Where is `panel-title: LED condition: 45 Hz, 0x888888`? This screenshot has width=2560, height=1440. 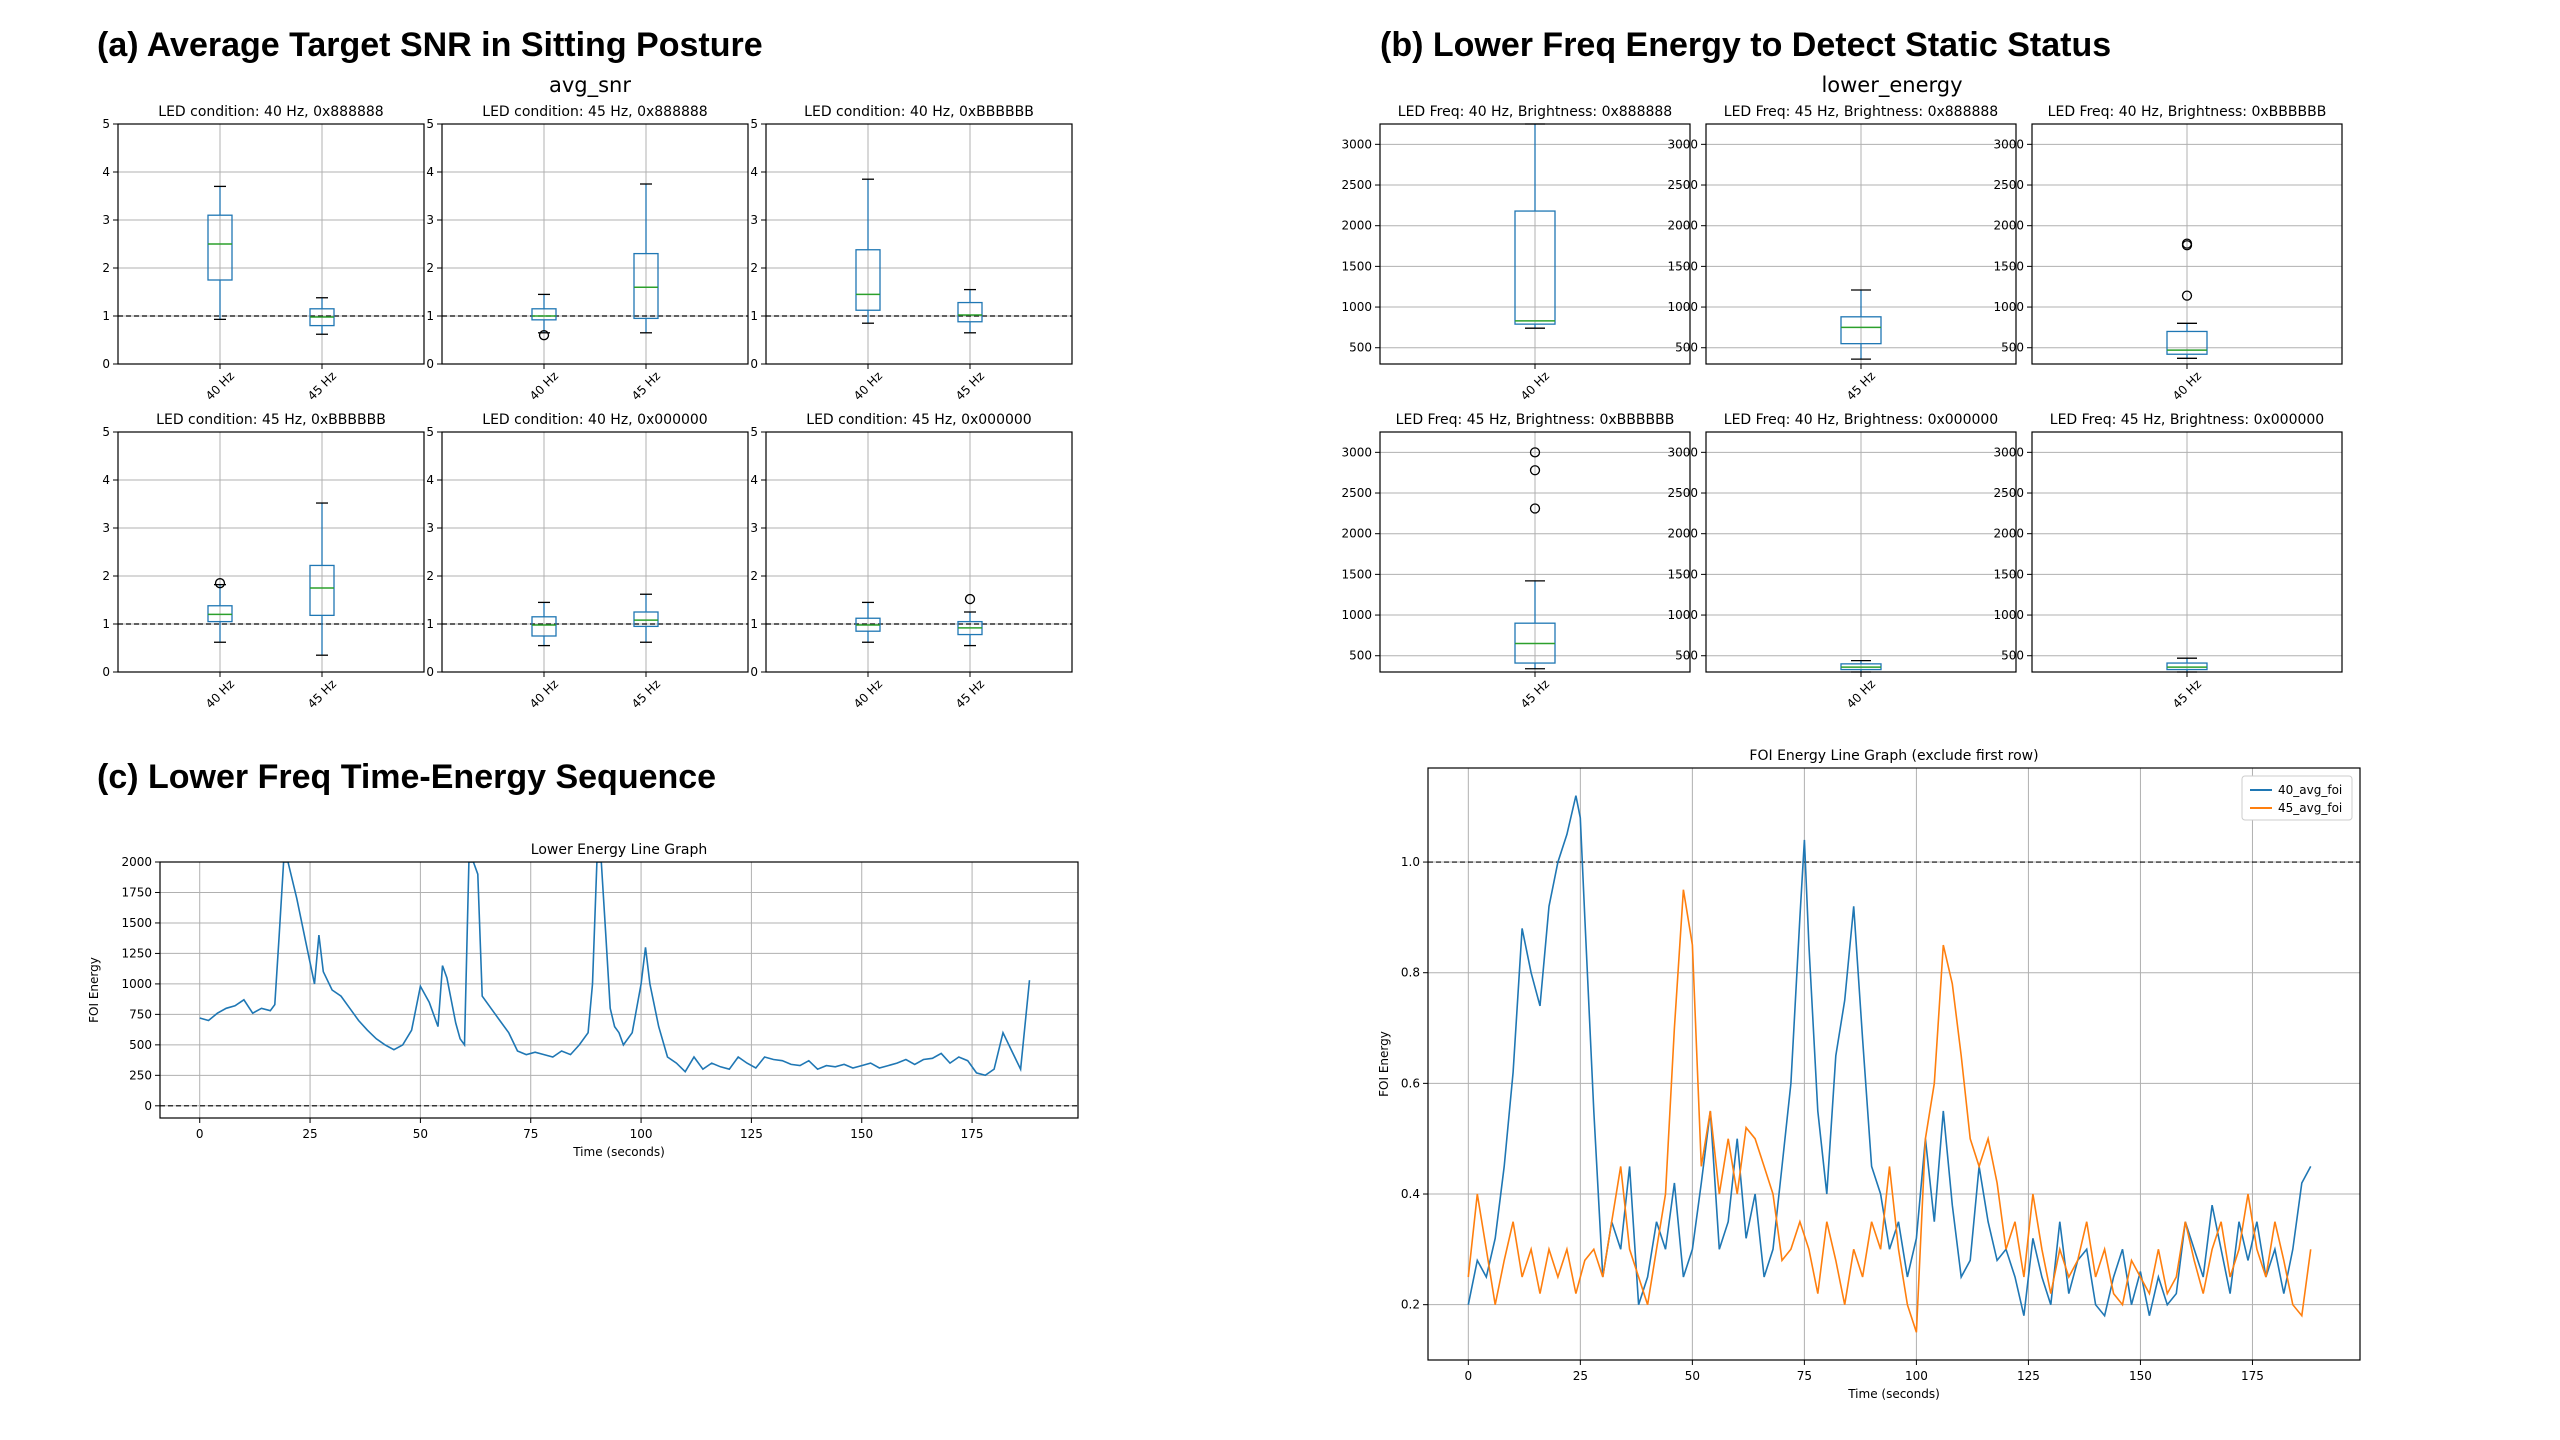
panel-title: LED condition: 45 Hz, 0x888888 is located at coordinates (594, 112).